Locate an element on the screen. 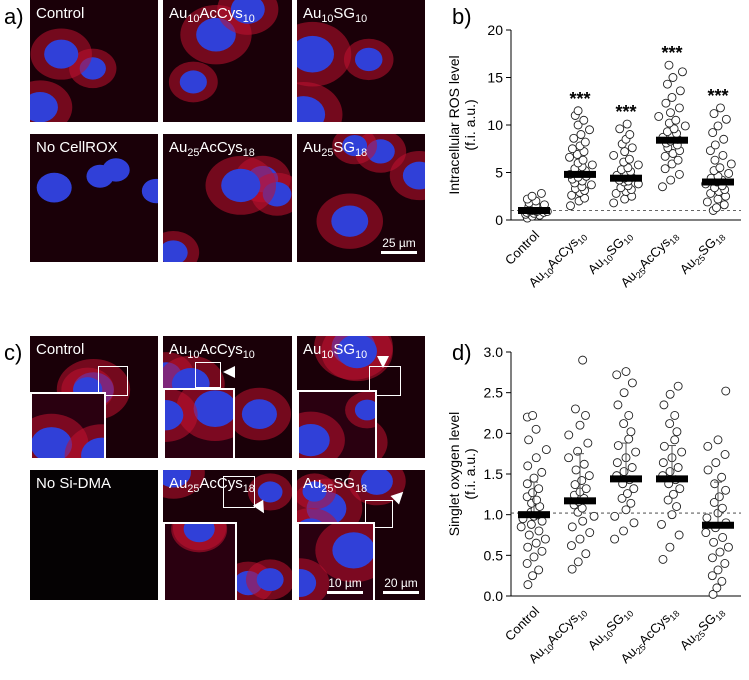 The image size is (749, 680). micrograph-label: Au10SG10 is located at coordinates (335, 351).